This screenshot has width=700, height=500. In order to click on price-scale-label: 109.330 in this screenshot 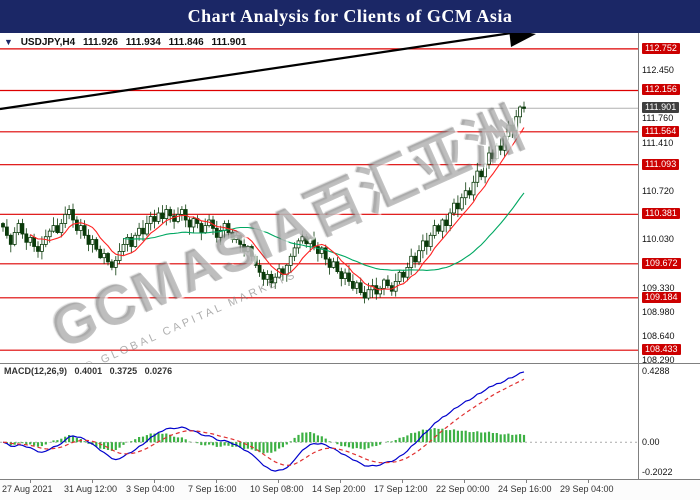, I will do `click(658, 288)`.